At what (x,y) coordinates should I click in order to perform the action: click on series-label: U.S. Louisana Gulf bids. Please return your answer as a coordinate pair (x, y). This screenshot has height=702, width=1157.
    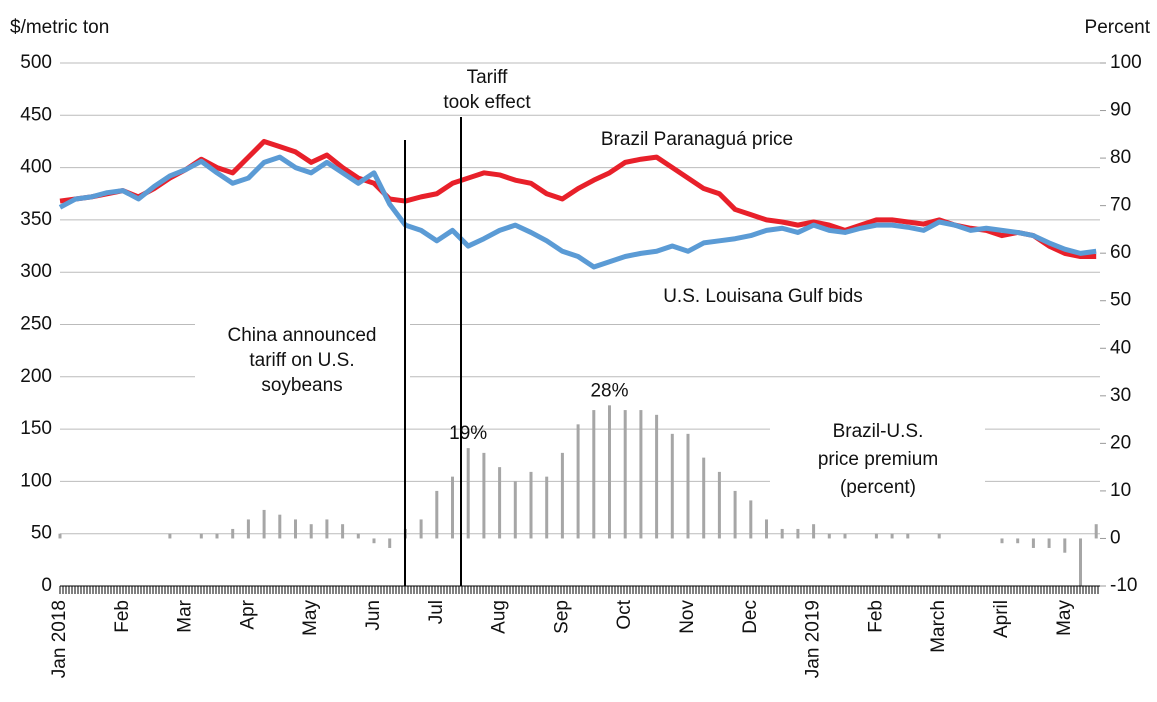
    Looking at the image, I should click on (763, 296).